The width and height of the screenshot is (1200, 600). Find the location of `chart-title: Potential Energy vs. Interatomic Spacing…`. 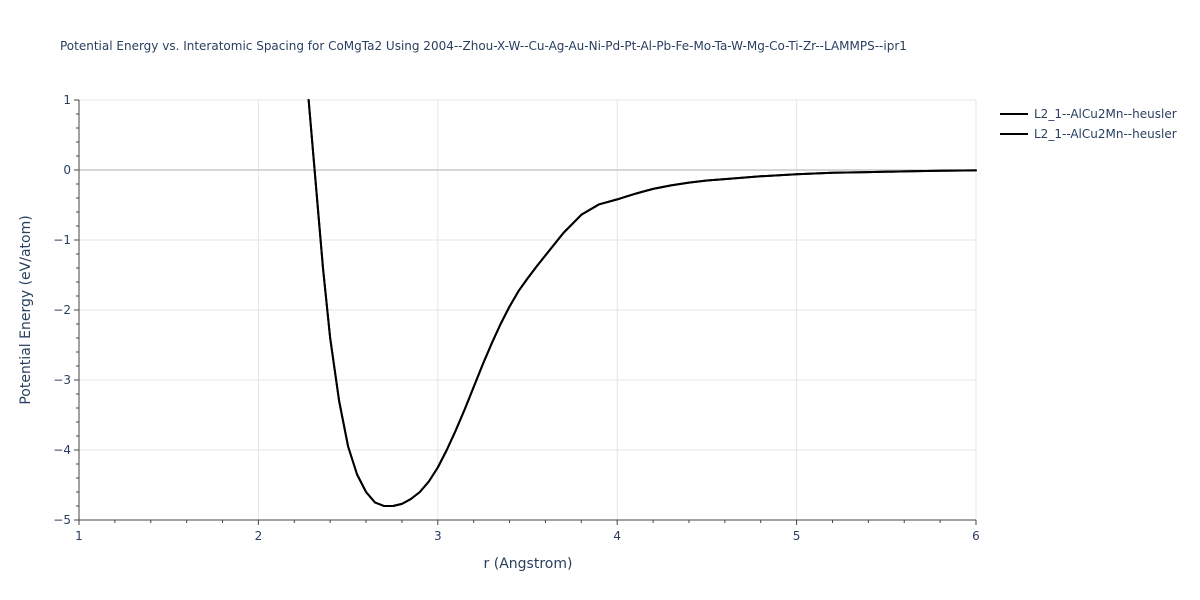

chart-title: Potential Energy vs. Interatomic Spacing… is located at coordinates (483, 46).